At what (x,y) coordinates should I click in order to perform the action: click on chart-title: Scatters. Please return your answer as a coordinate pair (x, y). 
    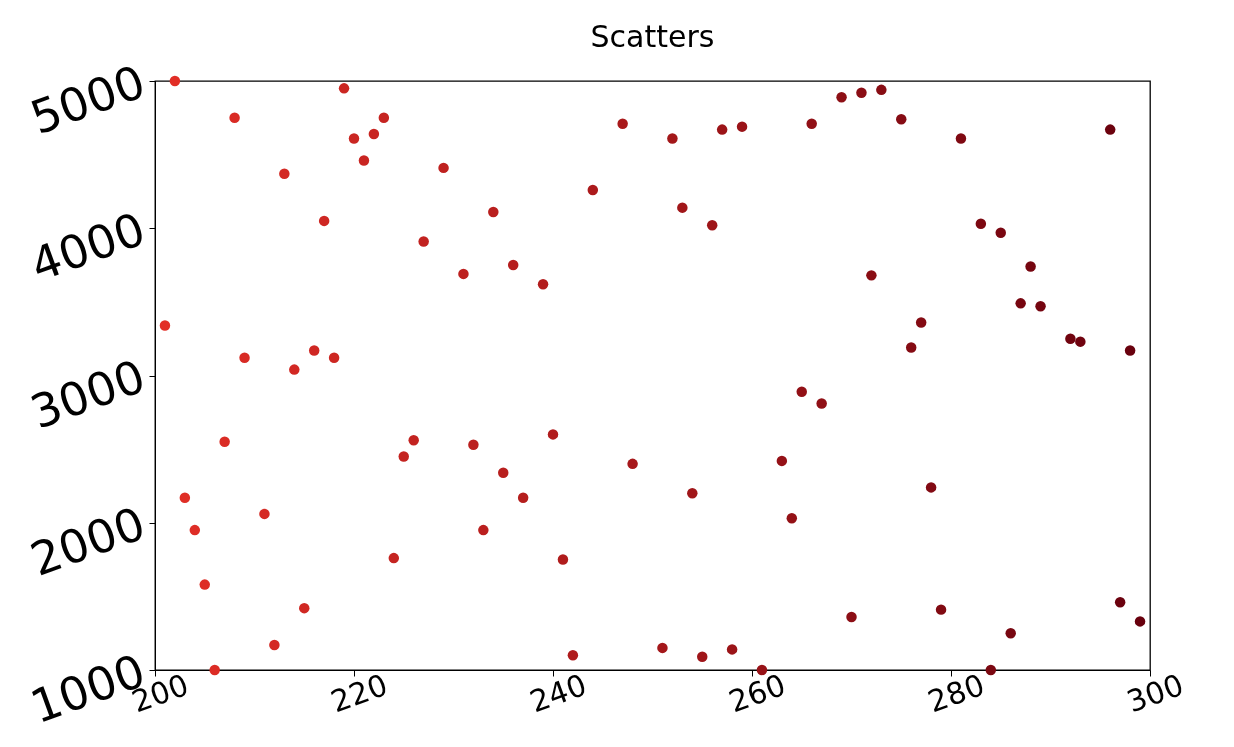
    Looking at the image, I should click on (652, 37).